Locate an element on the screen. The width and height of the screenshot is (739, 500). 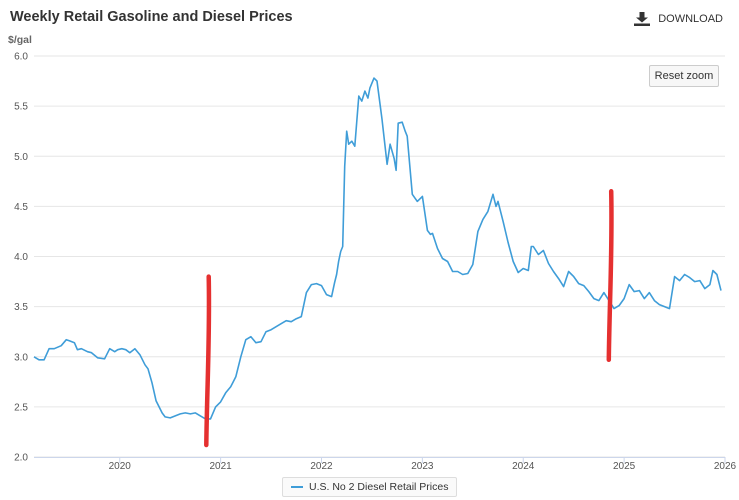
y-tick-label: 3.0 is located at coordinates (21, 357).